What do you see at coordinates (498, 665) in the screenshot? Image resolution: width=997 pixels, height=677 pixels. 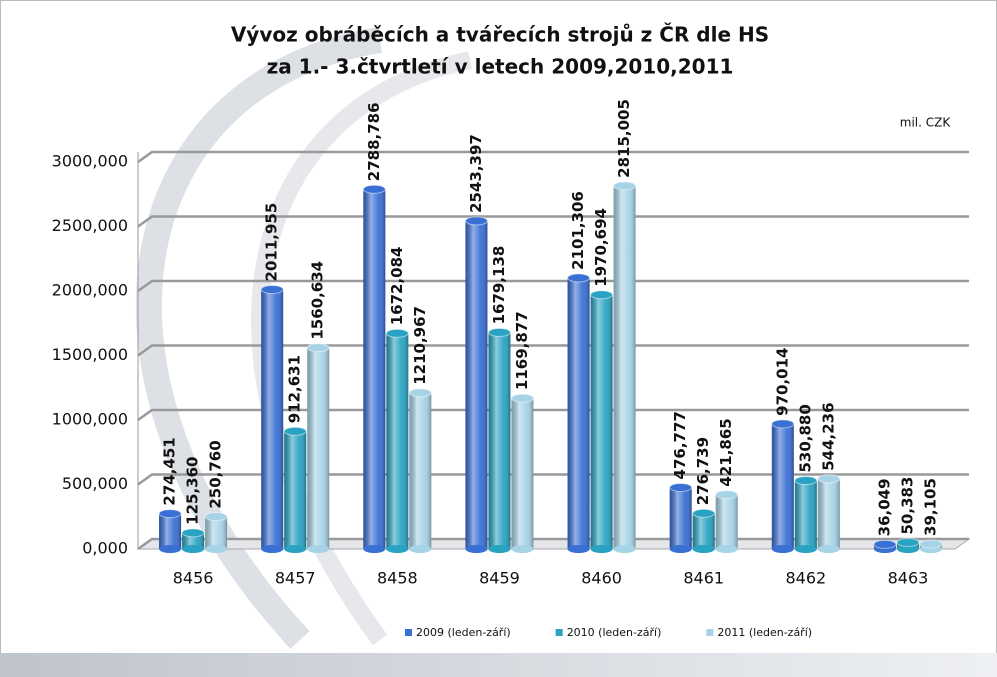 I see `decor-band` at bounding box center [498, 665].